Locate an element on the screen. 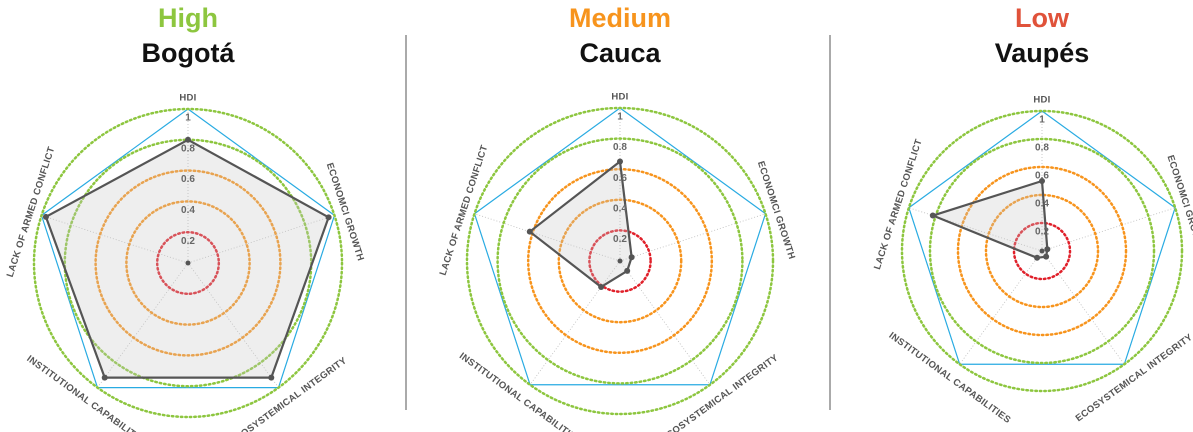 The width and height of the screenshot is (1193, 432). chart-subtitle: Bogotá is located at coordinates (189, 53).